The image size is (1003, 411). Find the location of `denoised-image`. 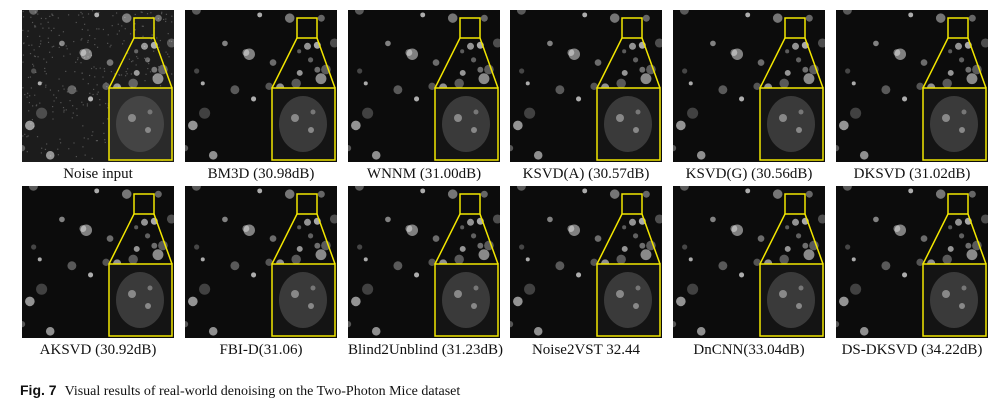

denoised-image is located at coordinates (749, 262).